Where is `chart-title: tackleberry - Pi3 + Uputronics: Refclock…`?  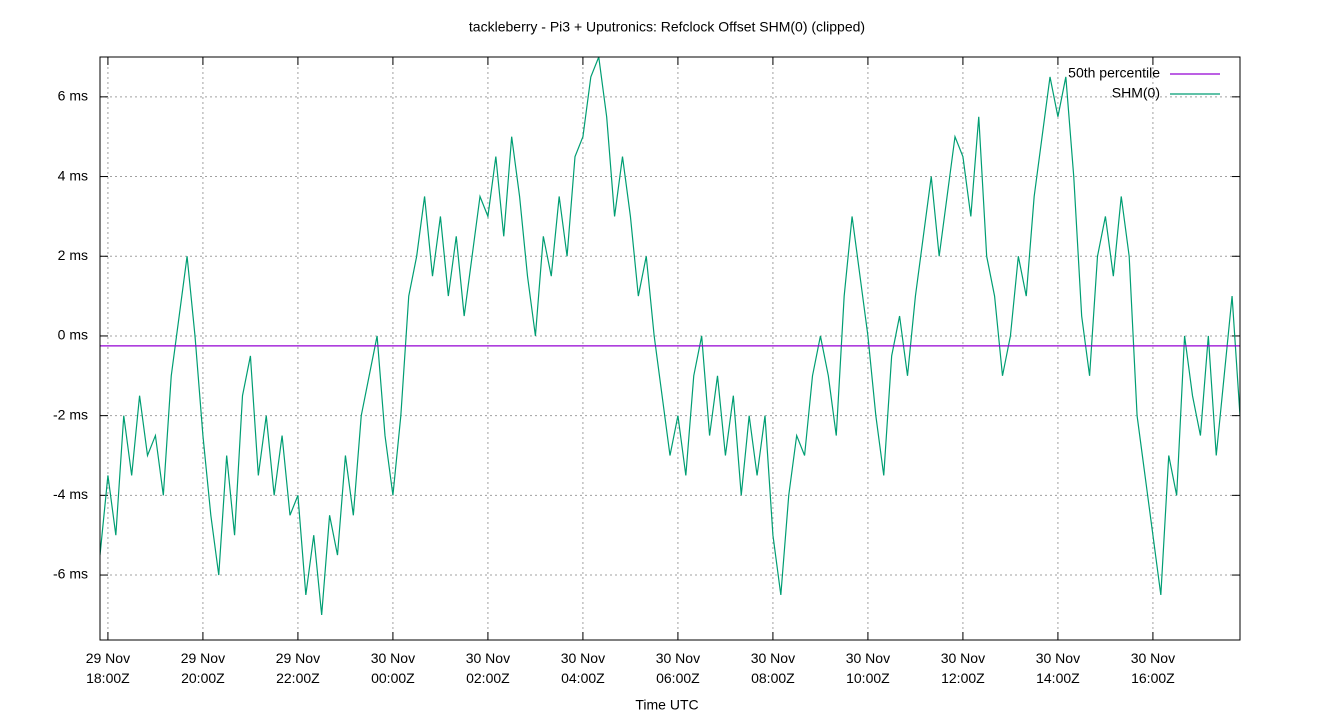 chart-title: tackleberry - Pi3 + Uputronics: Refclock… is located at coordinates (667, 27).